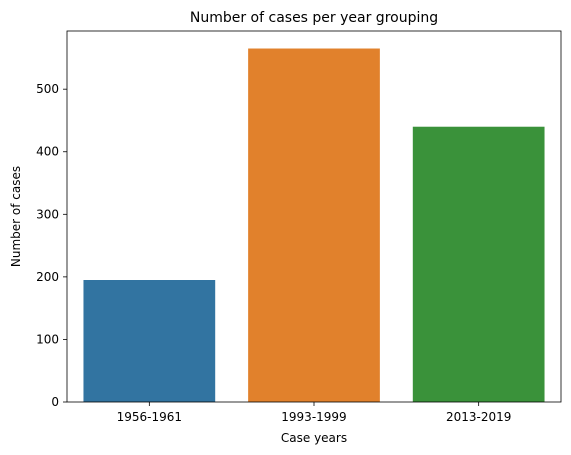  I want to click on y-tick-label: 300, so click(47, 214).